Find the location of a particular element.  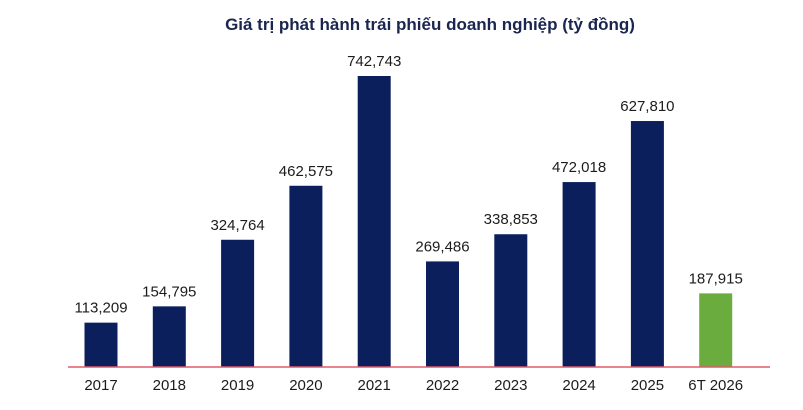

x-tick-label: 2024 is located at coordinates (578, 385).